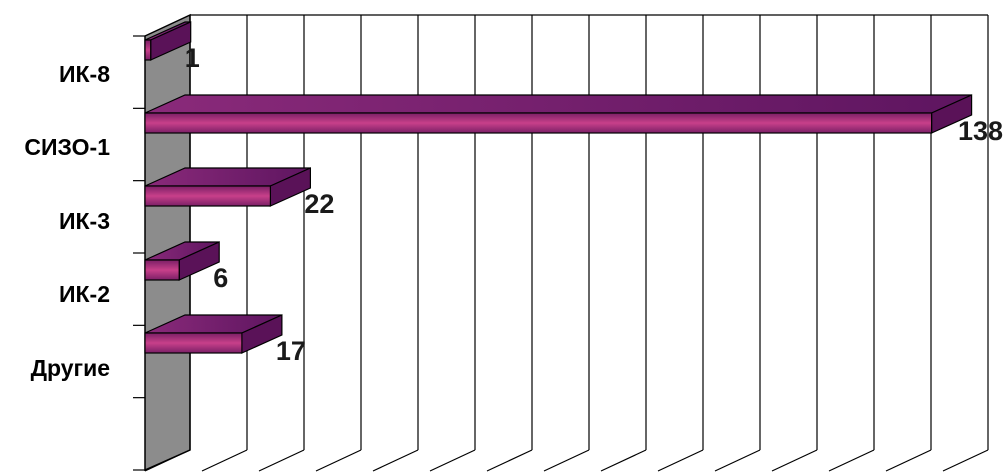  What do you see at coordinates (558, 104) in the screenshot?
I see `bar-top` at bounding box center [558, 104].